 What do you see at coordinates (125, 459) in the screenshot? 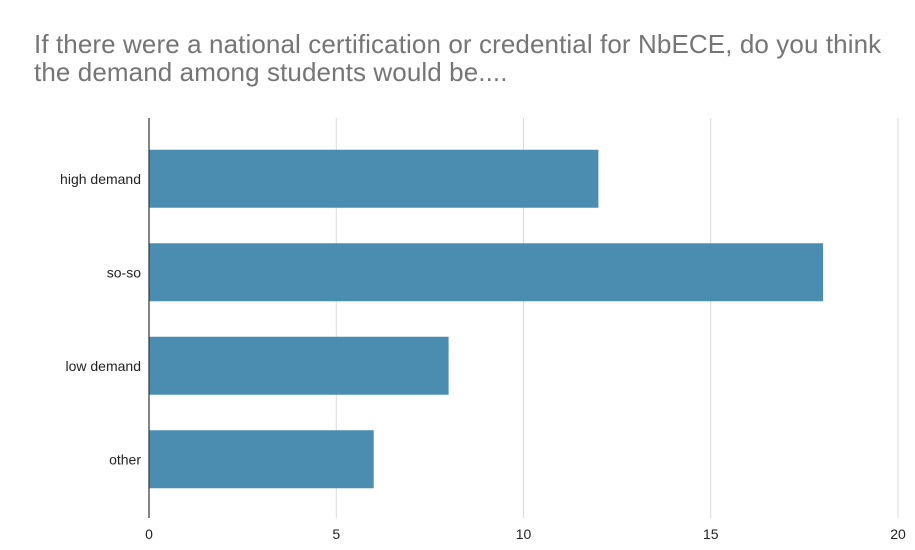
I see `category-label: other` at bounding box center [125, 459].